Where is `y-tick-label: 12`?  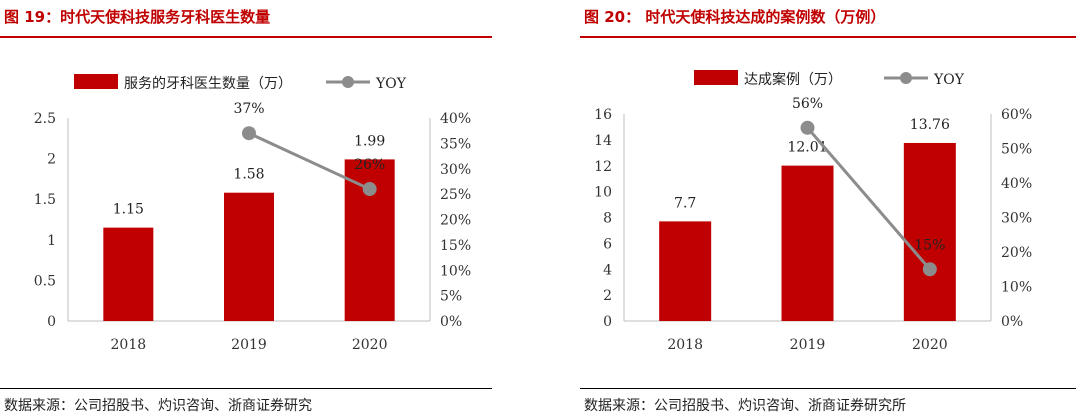 y-tick-label: 12 is located at coordinates (603, 167).